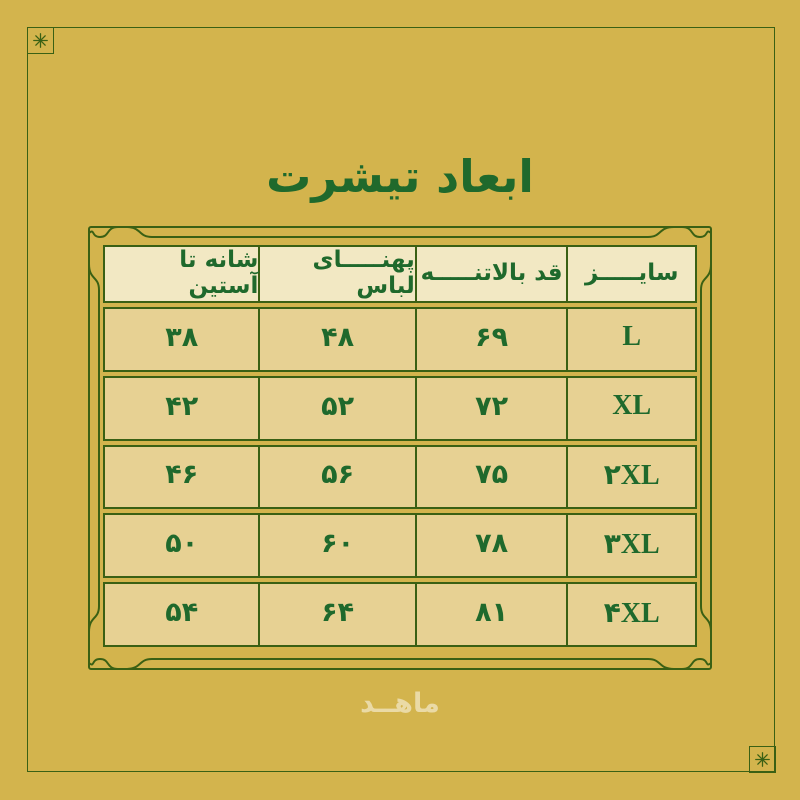  What do you see at coordinates (630, 339) in the screenshot?
I see `cell-size: L` at bounding box center [630, 339].